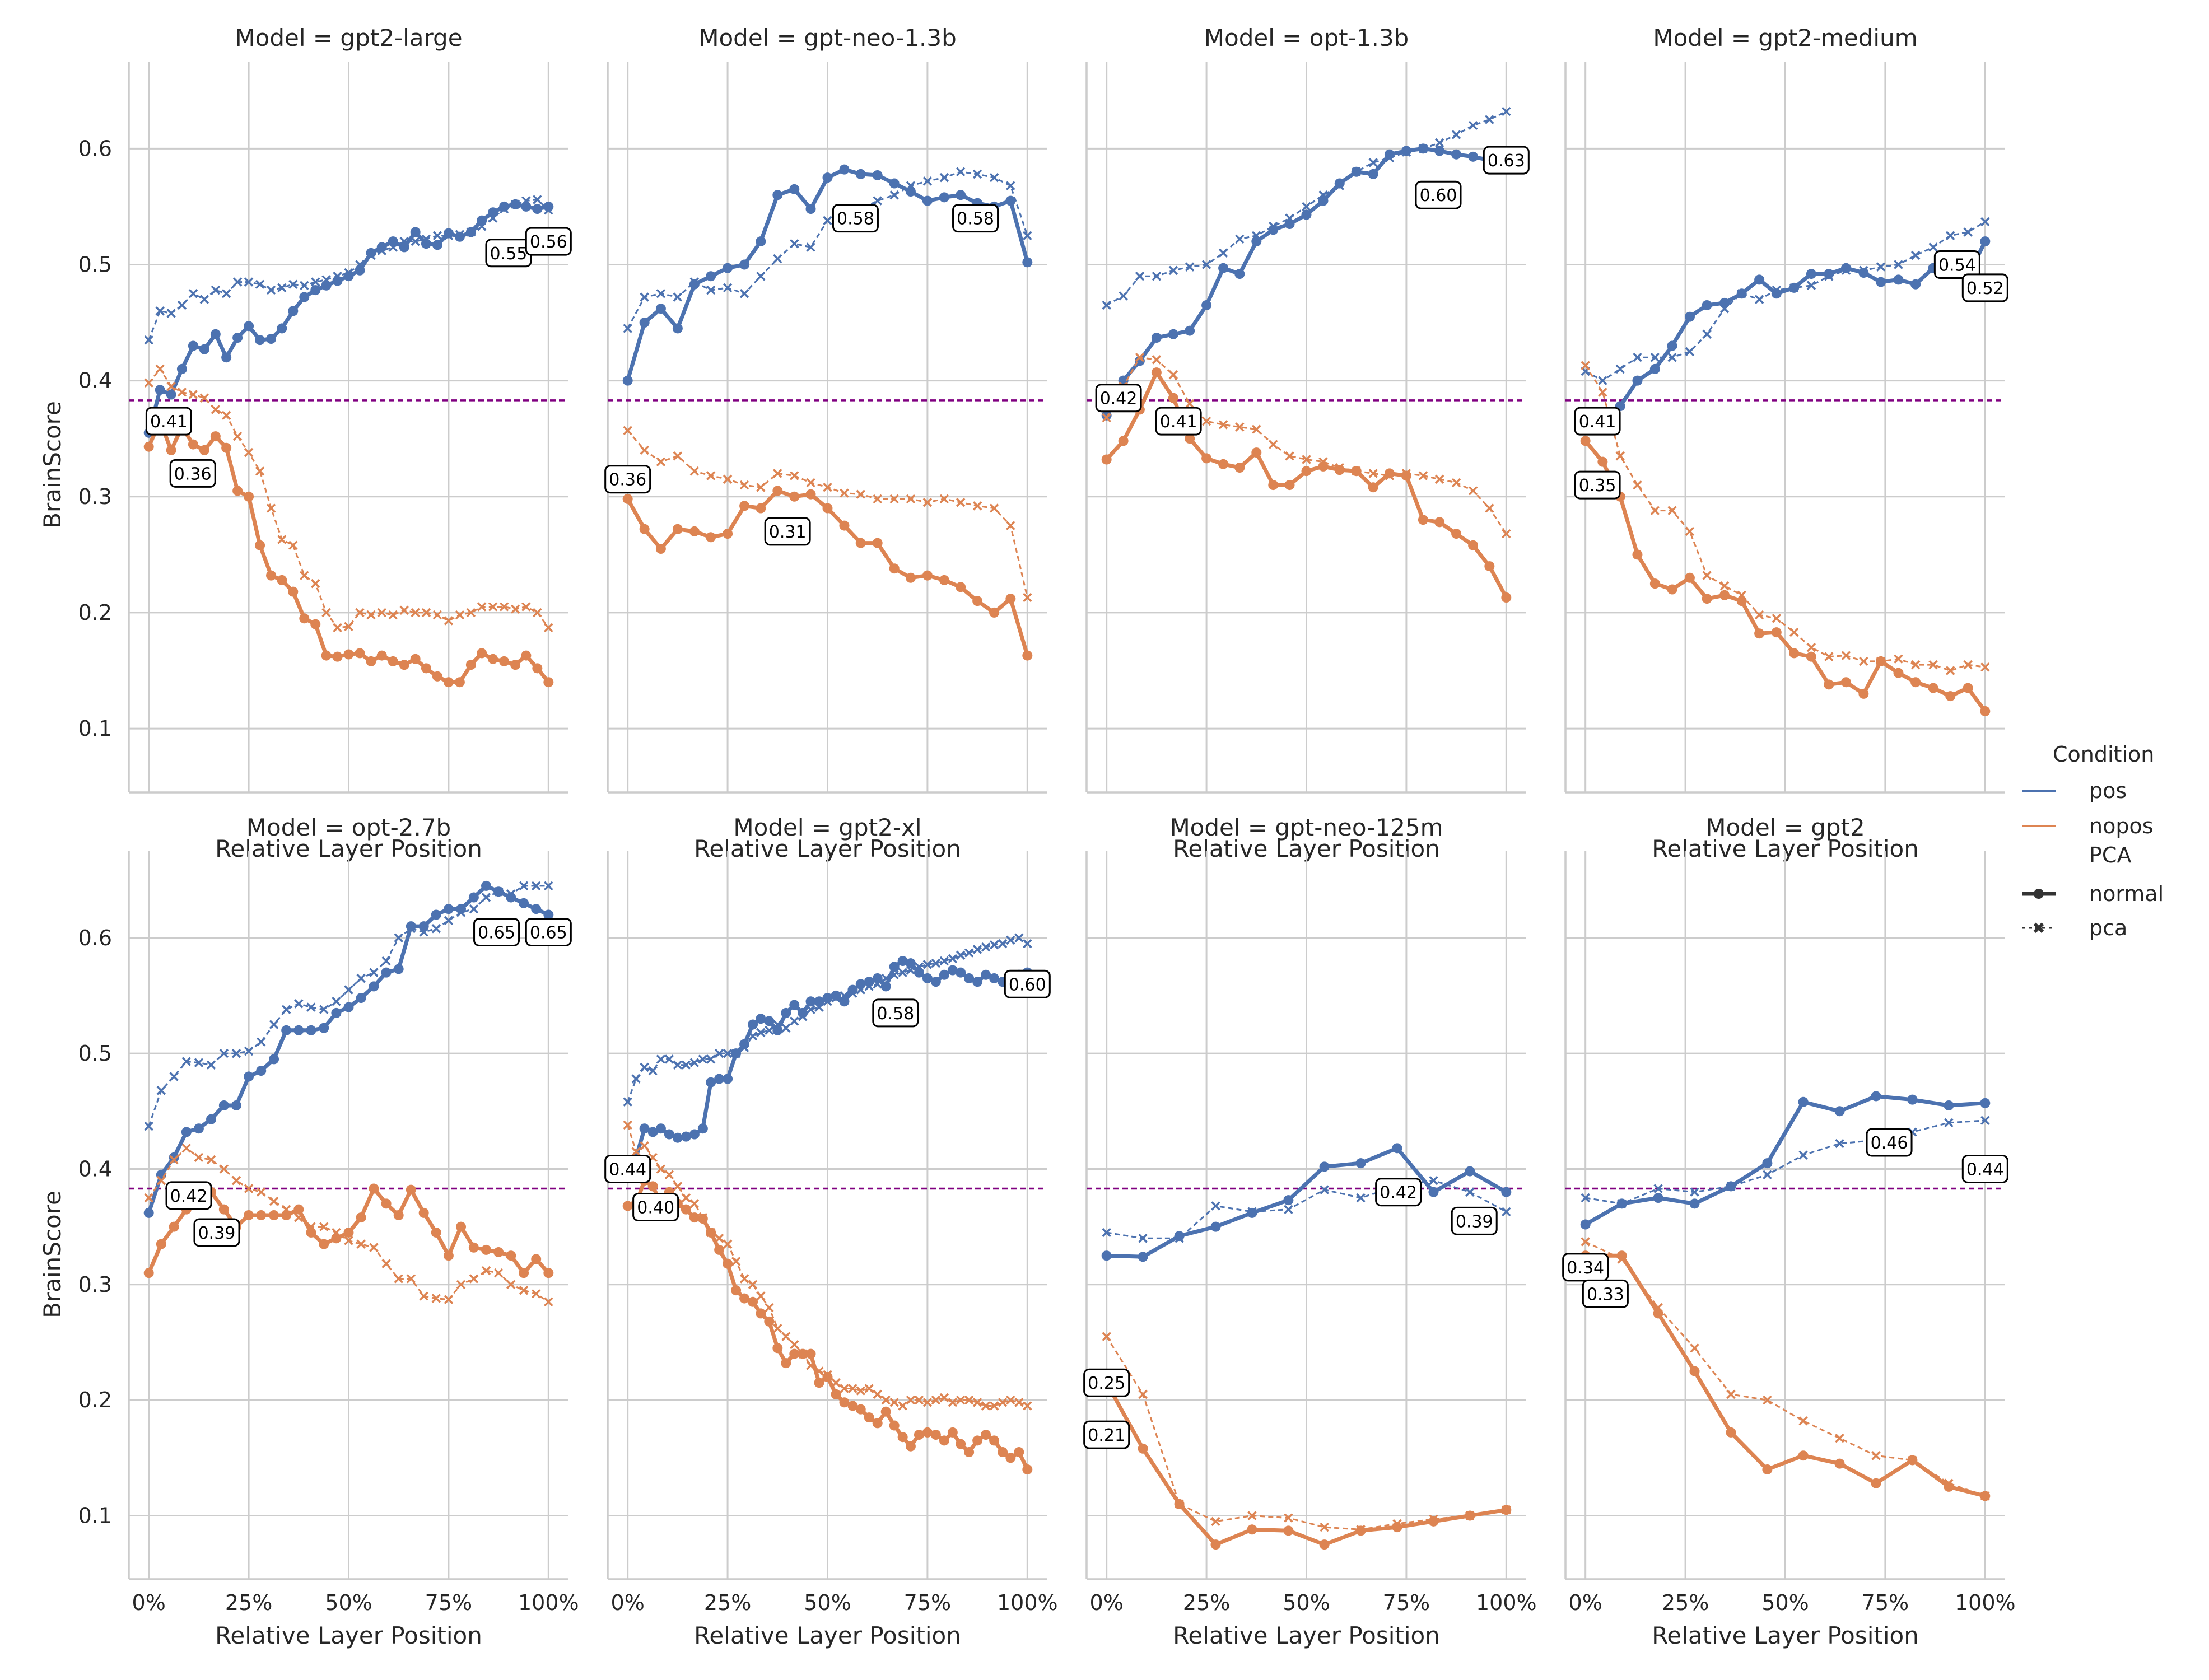 The height and width of the screenshot is (1680, 2209). What do you see at coordinates (348, 499) in the screenshot?
I see `series-nopos-pca` at bounding box center [348, 499].